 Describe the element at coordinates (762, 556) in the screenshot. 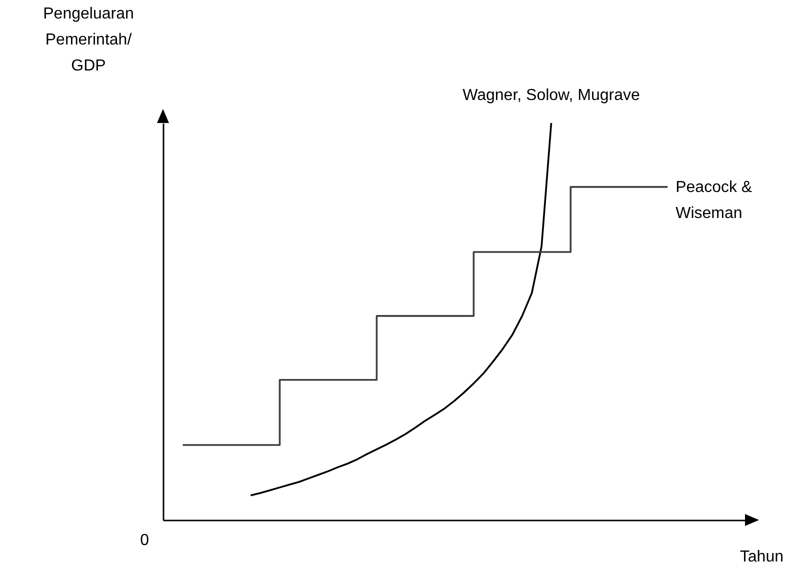

I see `x-axis-title: Tahun` at that location.